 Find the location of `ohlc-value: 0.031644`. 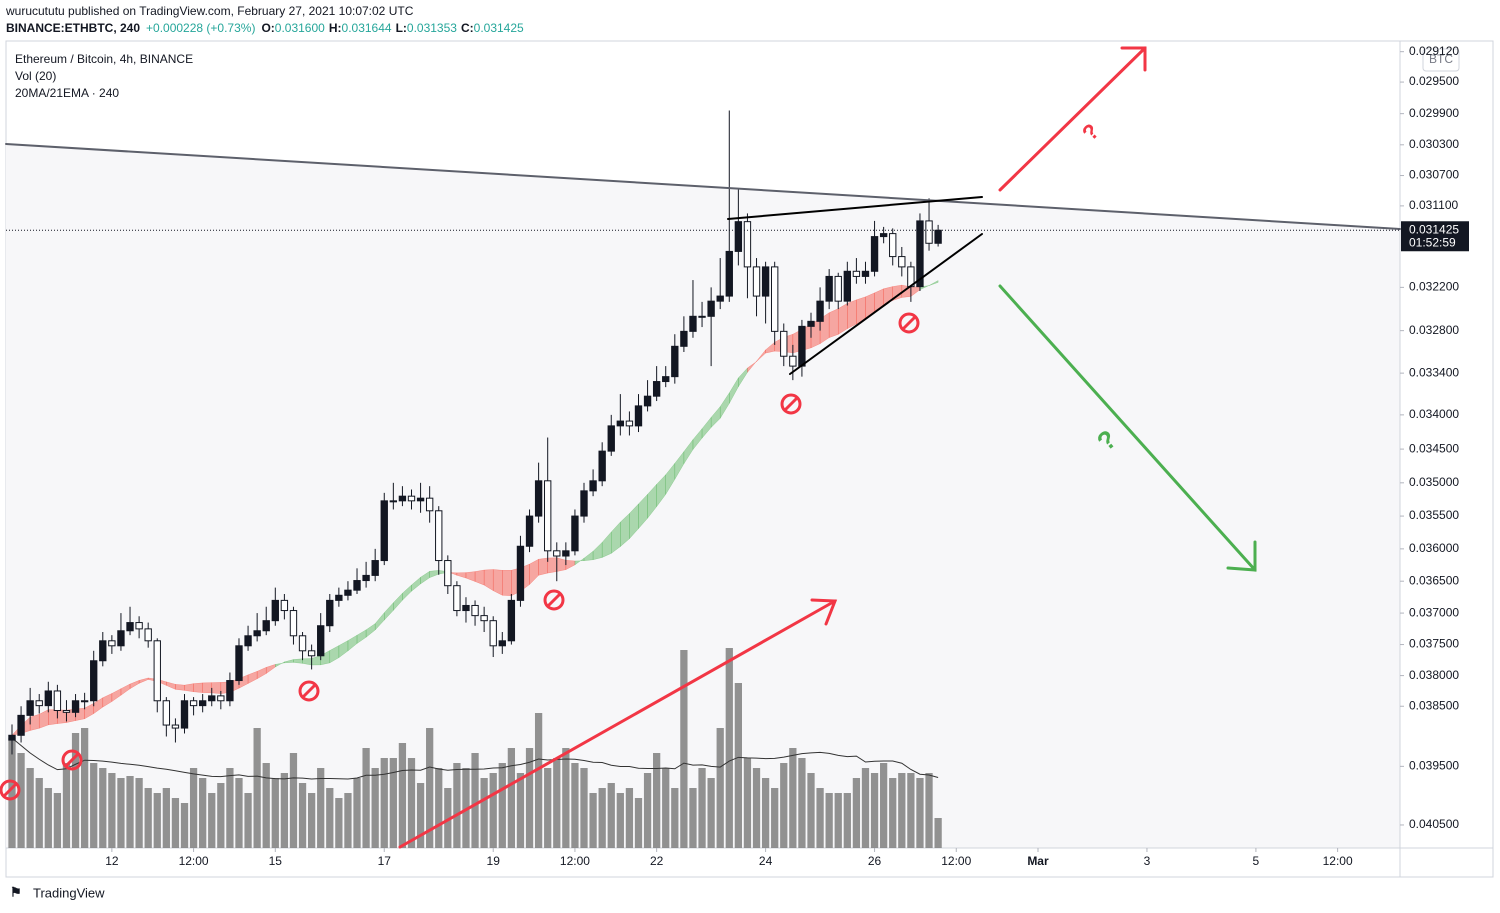

ohlc-value: 0.031644 is located at coordinates (367, 28).